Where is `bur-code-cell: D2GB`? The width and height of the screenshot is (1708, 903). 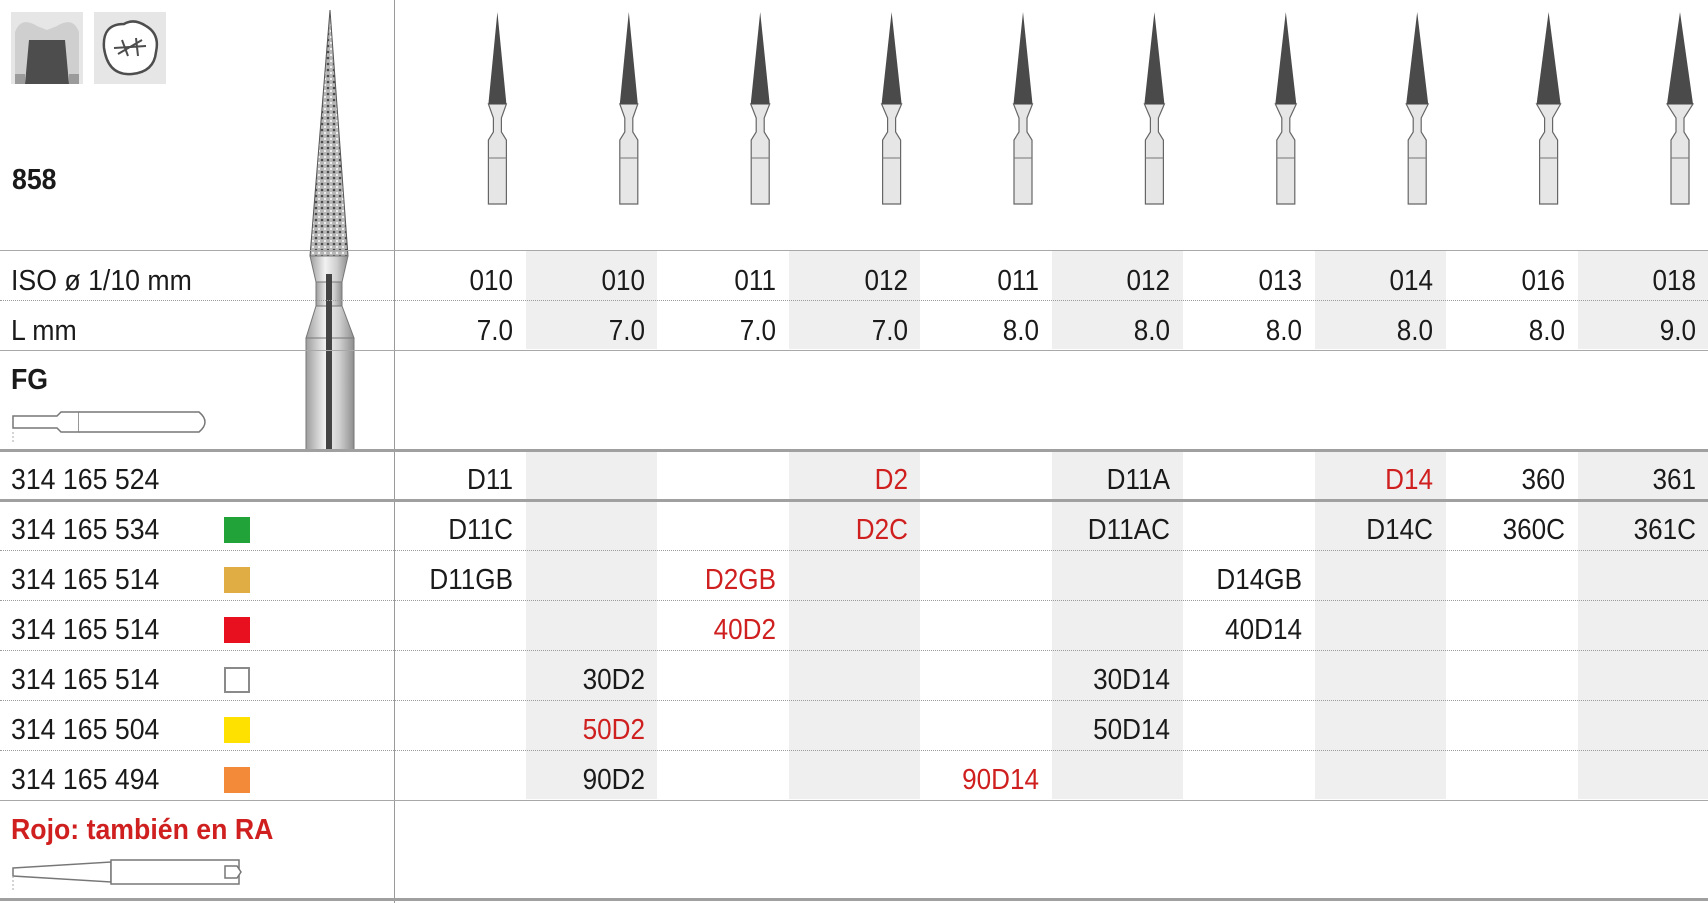 bur-code-cell: D2GB is located at coordinates (741, 580).